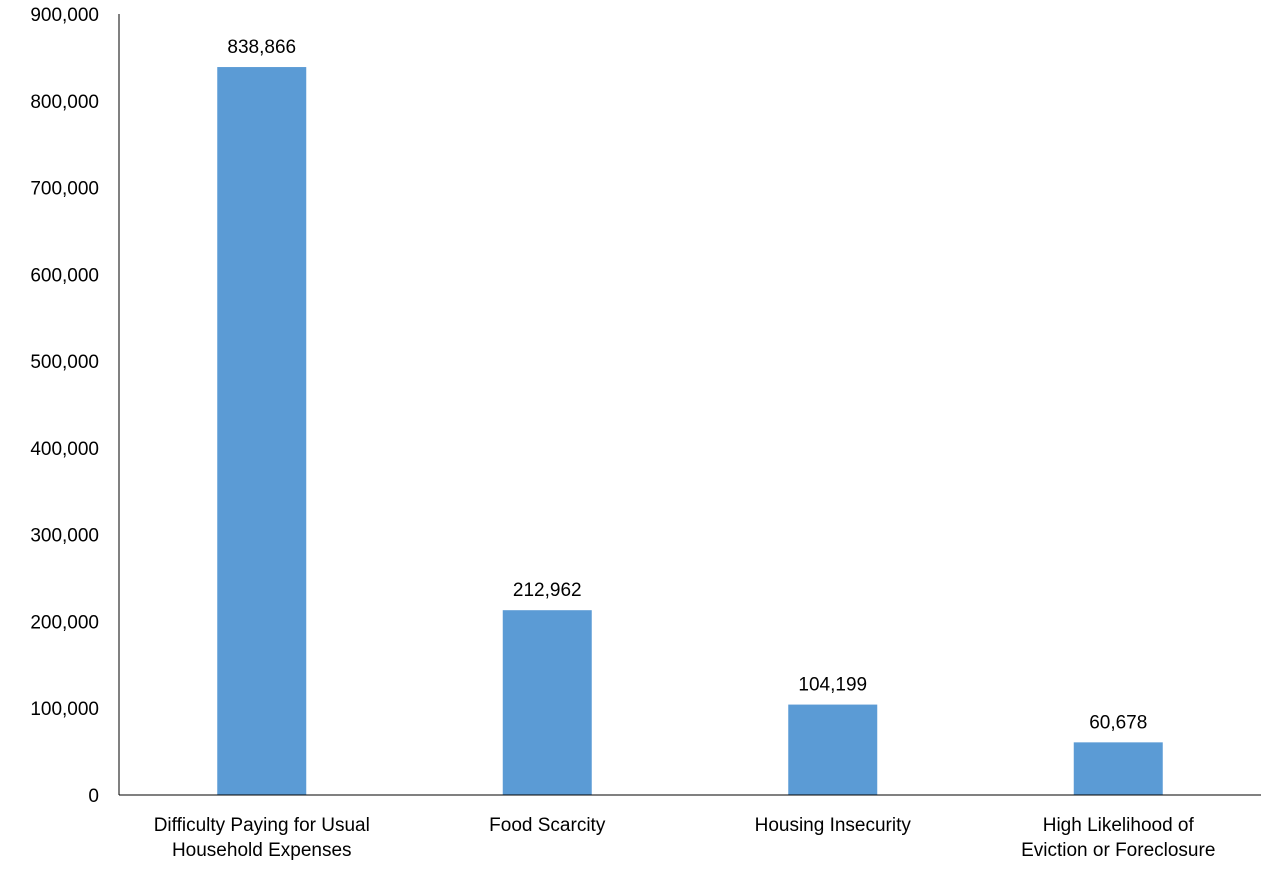 The image size is (1261, 870). What do you see at coordinates (262, 825) in the screenshot?
I see `category-label: Difficulty Paying for Usual` at bounding box center [262, 825].